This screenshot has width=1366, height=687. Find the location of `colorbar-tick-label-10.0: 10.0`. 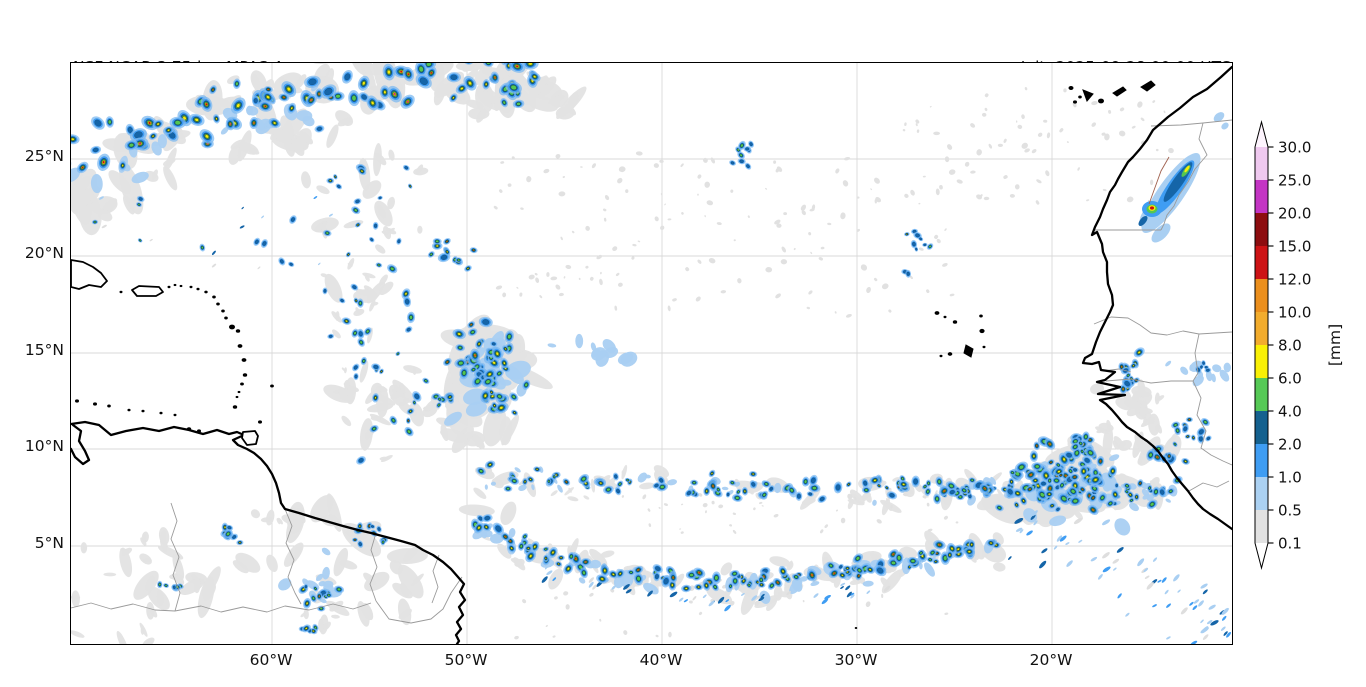

colorbar-tick-label-10.0: 10.0 is located at coordinates (1294, 313).